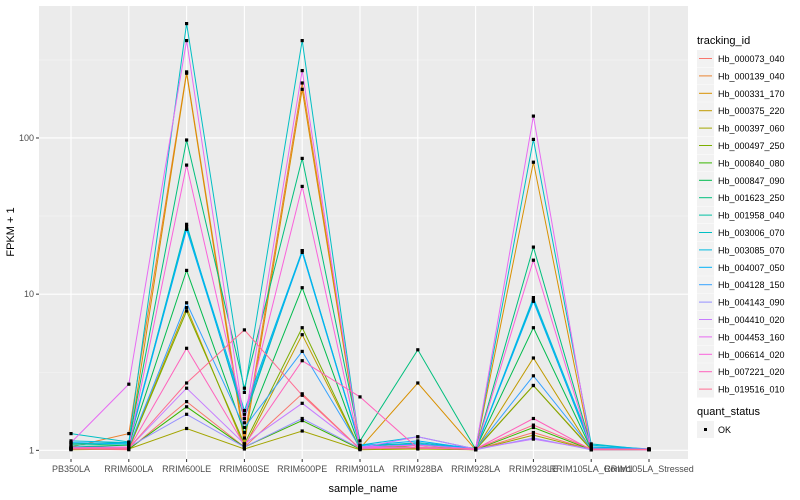 The width and height of the screenshot is (800, 500). Describe the element at coordinates (129, 384) in the screenshot. I see `point-Hb_004453_160-RRIM600LA` at that location.